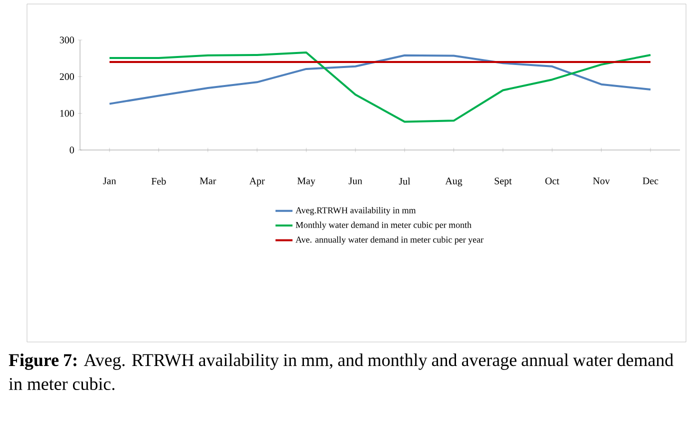 The height and width of the screenshot is (435, 692). What do you see at coordinates (109, 181) in the screenshot?
I see `x-tick-label: Jan` at bounding box center [109, 181].